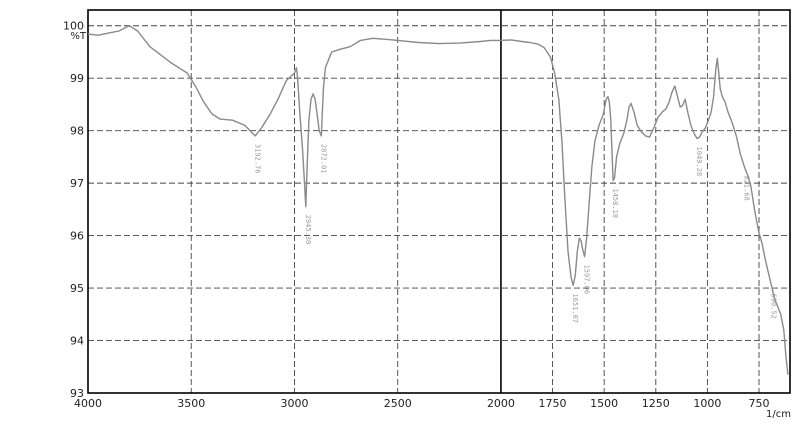  What do you see at coordinates (759, 403) in the screenshot?
I see `x-tick-label: 750` at bounding box center [759, 403].